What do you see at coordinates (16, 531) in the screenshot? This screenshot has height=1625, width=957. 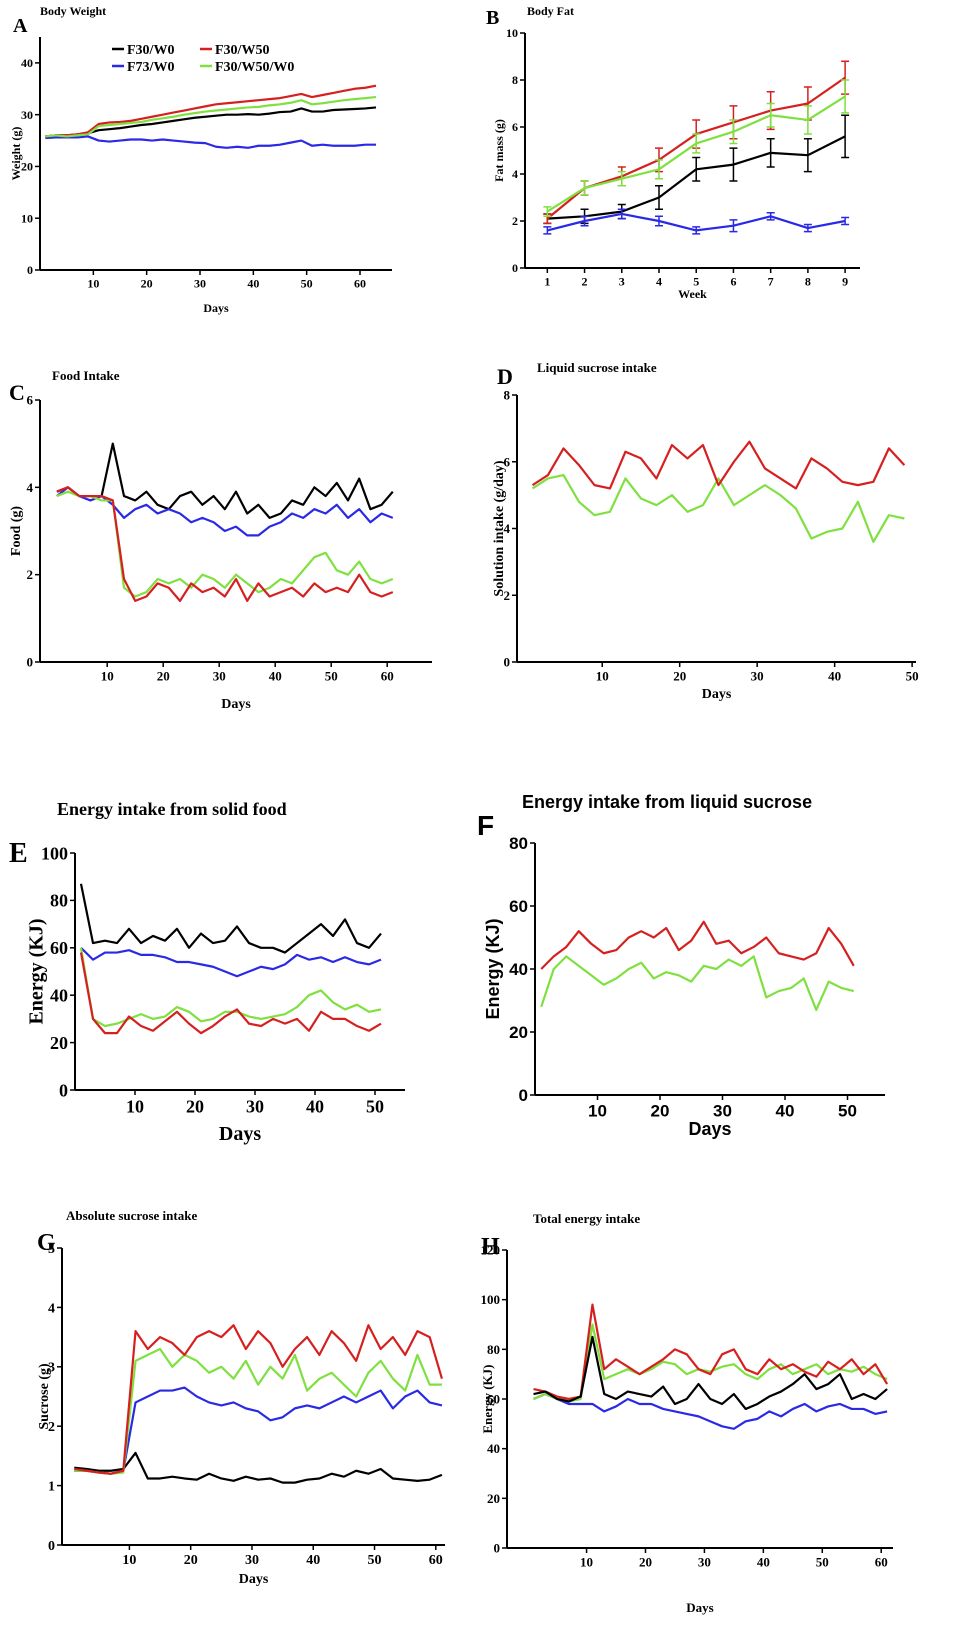 I see `y-axis-label: Food (g)` at bounding box center [16, 531].